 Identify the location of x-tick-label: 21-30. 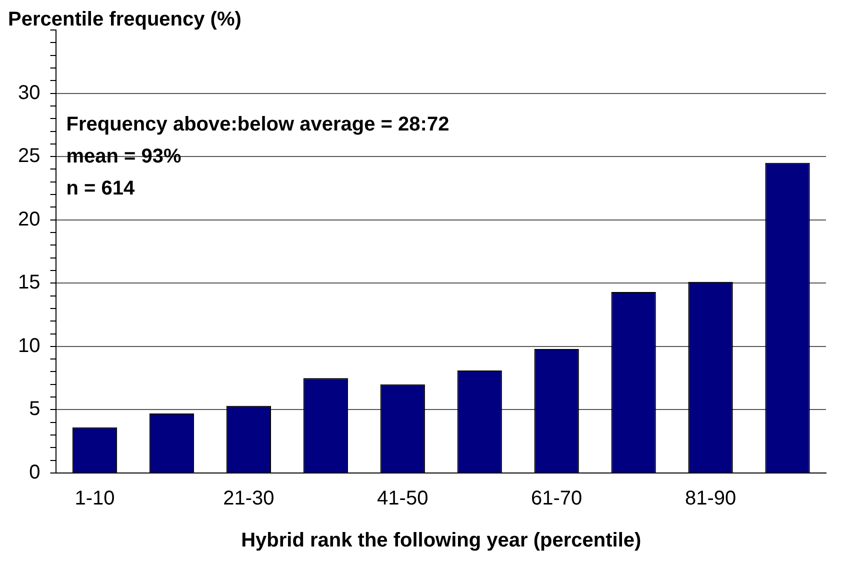
(248, 499).